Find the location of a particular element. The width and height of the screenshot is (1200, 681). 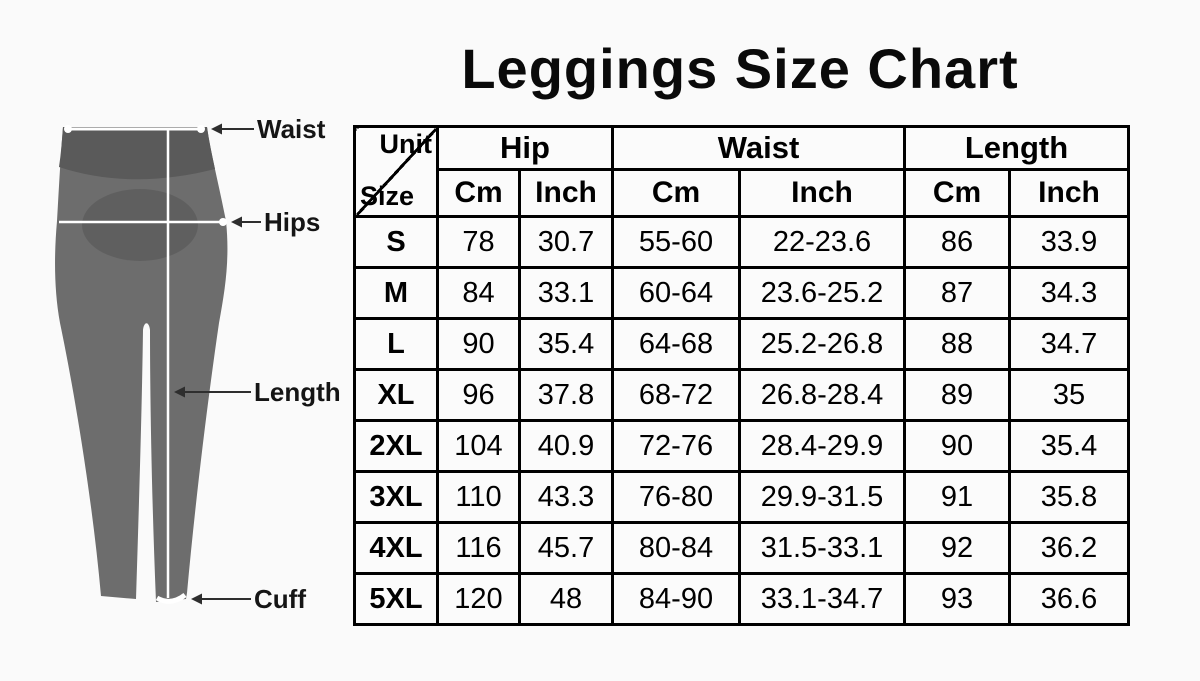

hip-inch-cell: 33.1 is located at coordinates (566, 293).